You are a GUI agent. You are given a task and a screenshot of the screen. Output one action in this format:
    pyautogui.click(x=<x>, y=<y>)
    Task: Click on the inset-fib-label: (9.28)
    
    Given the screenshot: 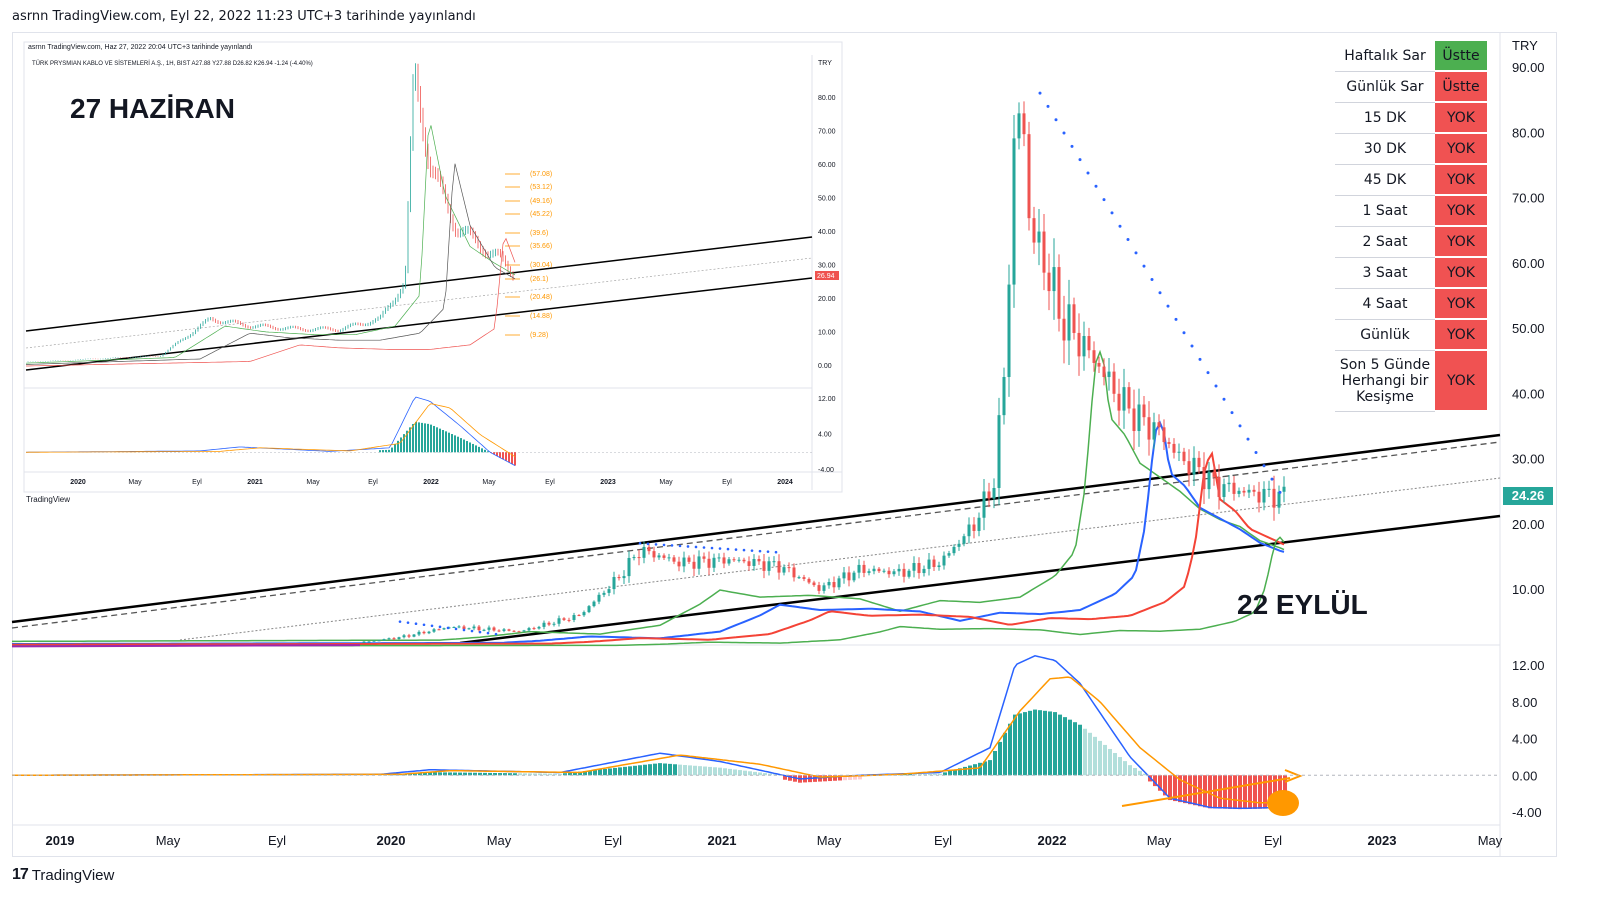 What is the action you would take?
    pyautogui.click(x=539, y=335)
    